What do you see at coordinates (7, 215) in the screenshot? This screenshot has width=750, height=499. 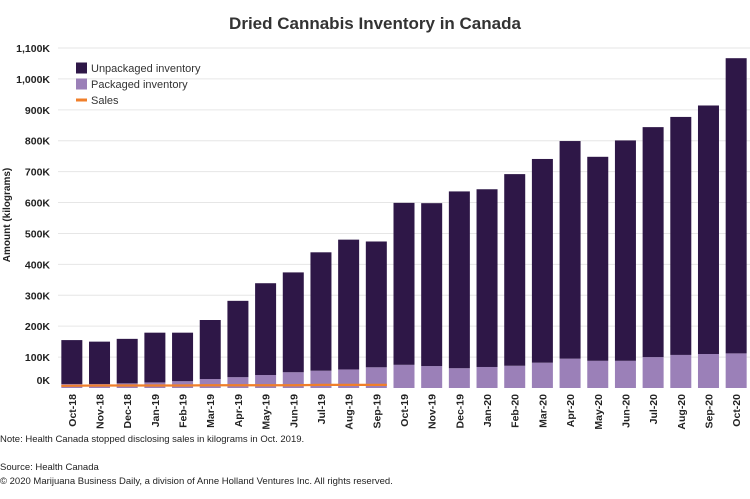 I see `y-axis-label: Amount (kilograms)` at bounding box center [7, 215].